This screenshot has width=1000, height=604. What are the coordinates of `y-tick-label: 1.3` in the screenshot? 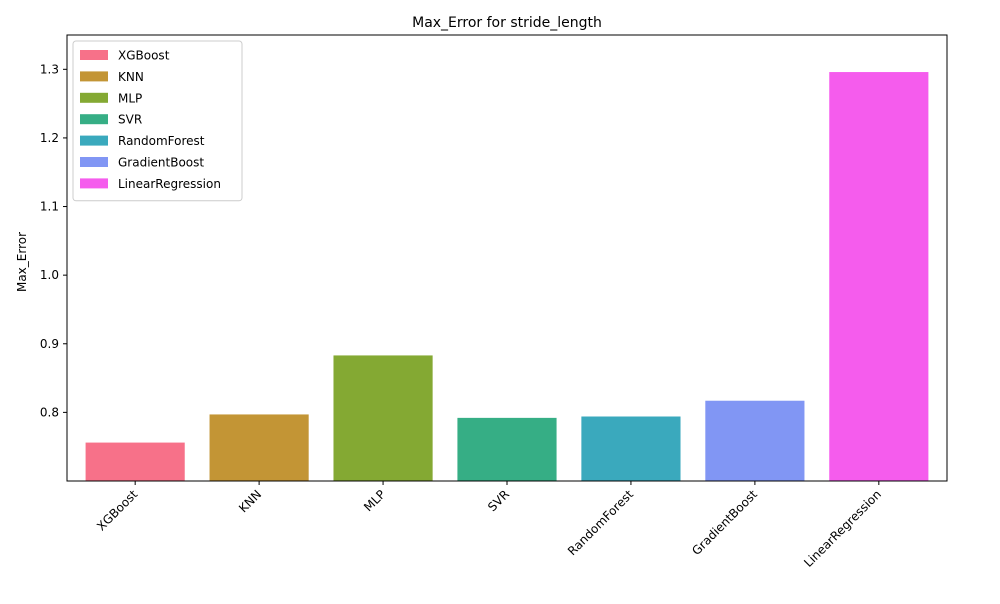 It's located at (49, 69).